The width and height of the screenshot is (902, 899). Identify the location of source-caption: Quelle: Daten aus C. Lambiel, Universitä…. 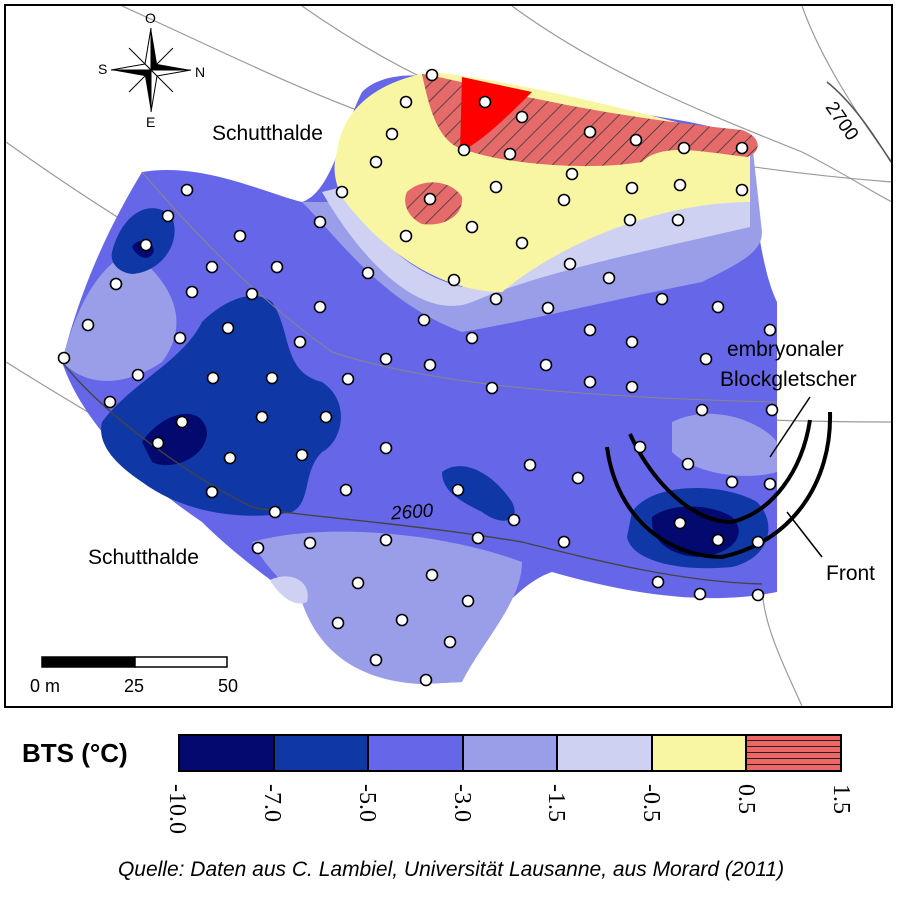
(451, 869).